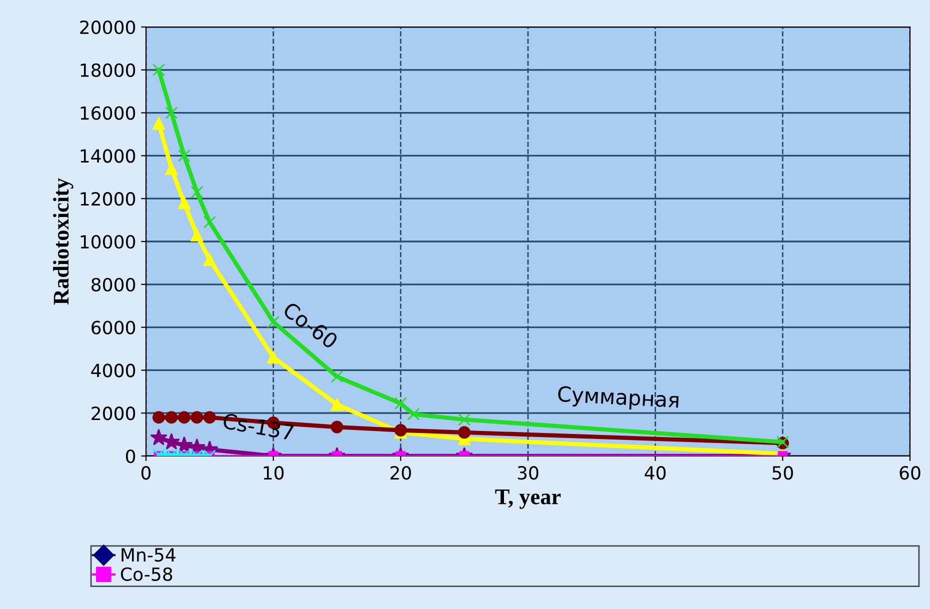 The height and width of the screenshot is (609, 930). I want to click on x-axis-title: T, year, so click(528, 499).